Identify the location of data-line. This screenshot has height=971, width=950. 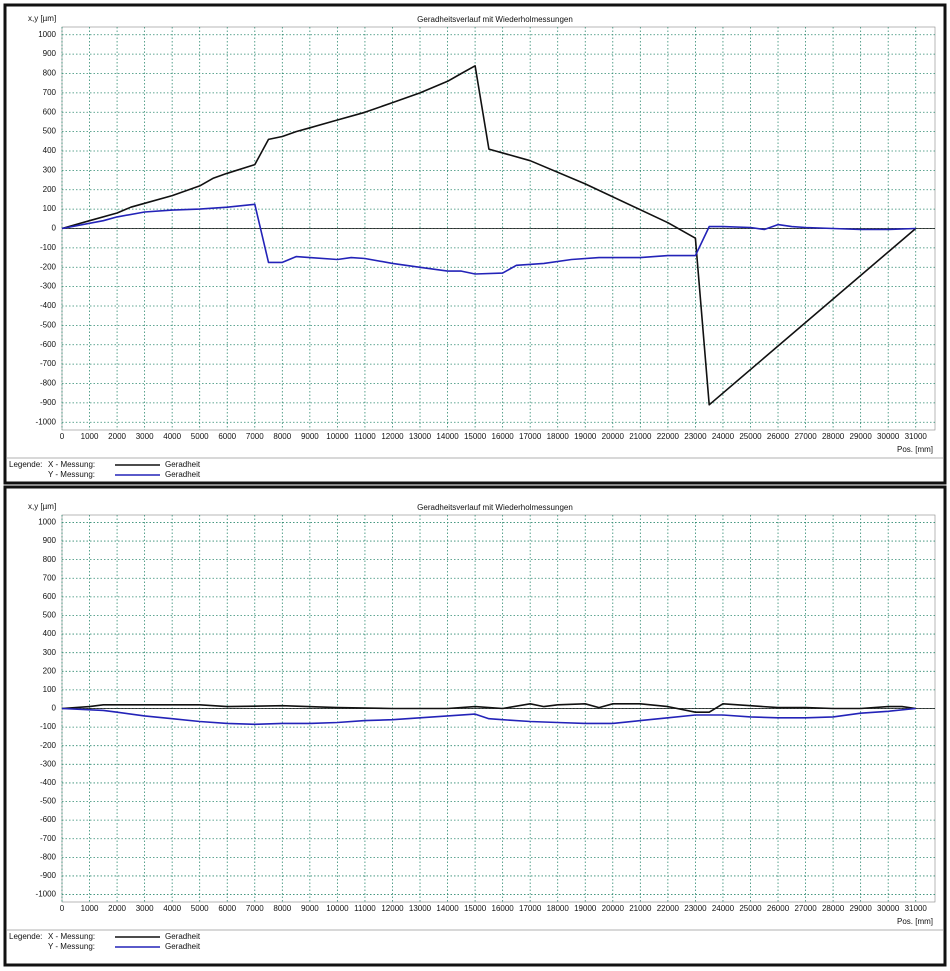
(488, 716).